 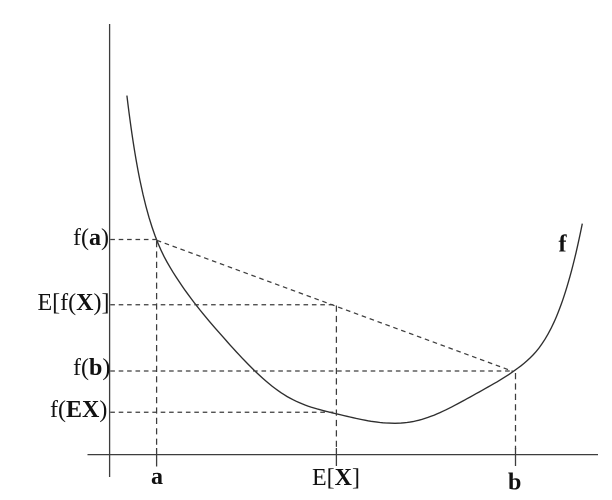 What do you see at coordinates (74, 303) in the screenshot?
I see `svg-text: E[f(X)]` at bounding box center [74, 303].